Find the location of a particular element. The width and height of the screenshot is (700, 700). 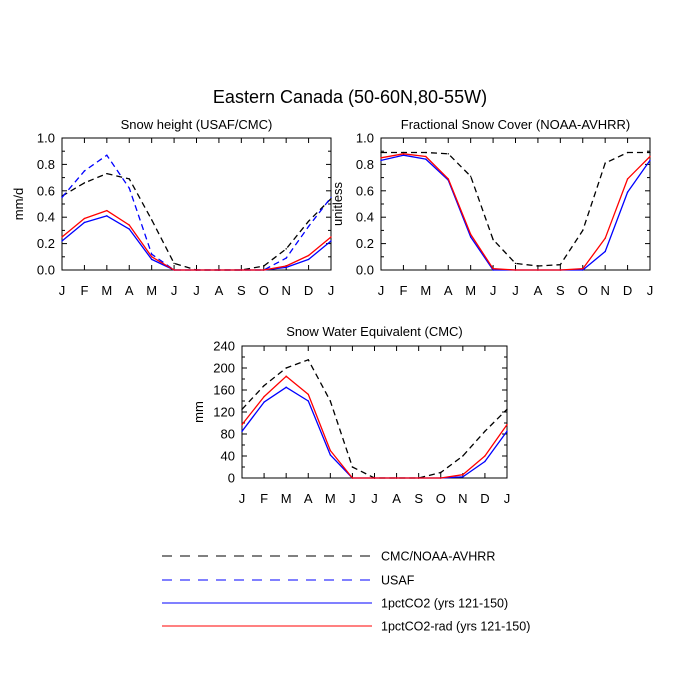

y-tick-label: 240 is located at coordinates (224, 346).